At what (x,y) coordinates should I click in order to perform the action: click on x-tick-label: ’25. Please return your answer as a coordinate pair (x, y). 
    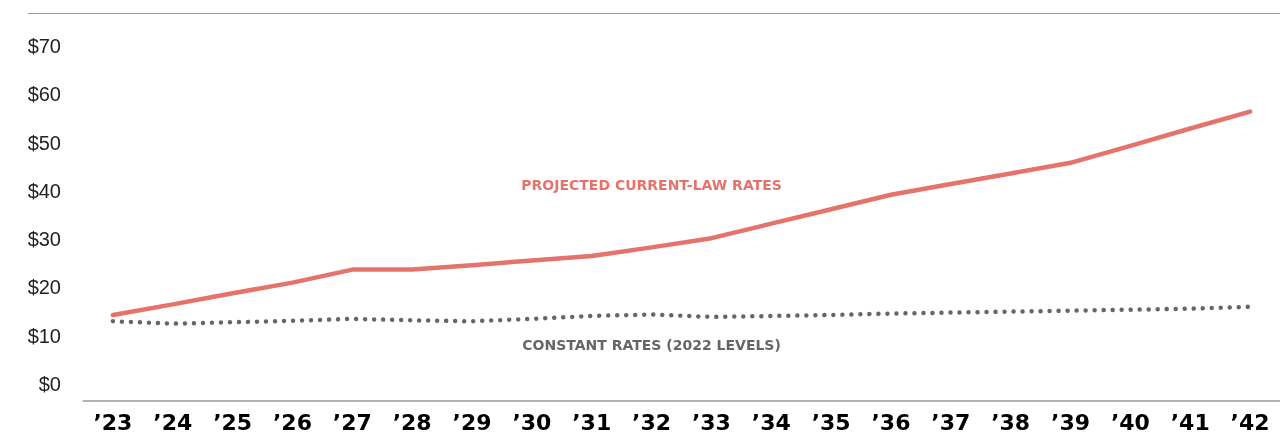
    Looking at the image, I should click on (233, 421).